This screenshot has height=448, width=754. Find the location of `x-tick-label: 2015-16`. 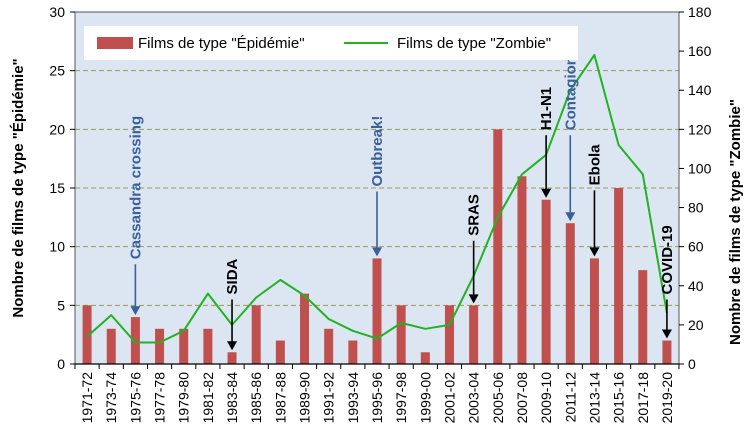

x-tick-label: 2015-16 is located at coordinates (619, 398).